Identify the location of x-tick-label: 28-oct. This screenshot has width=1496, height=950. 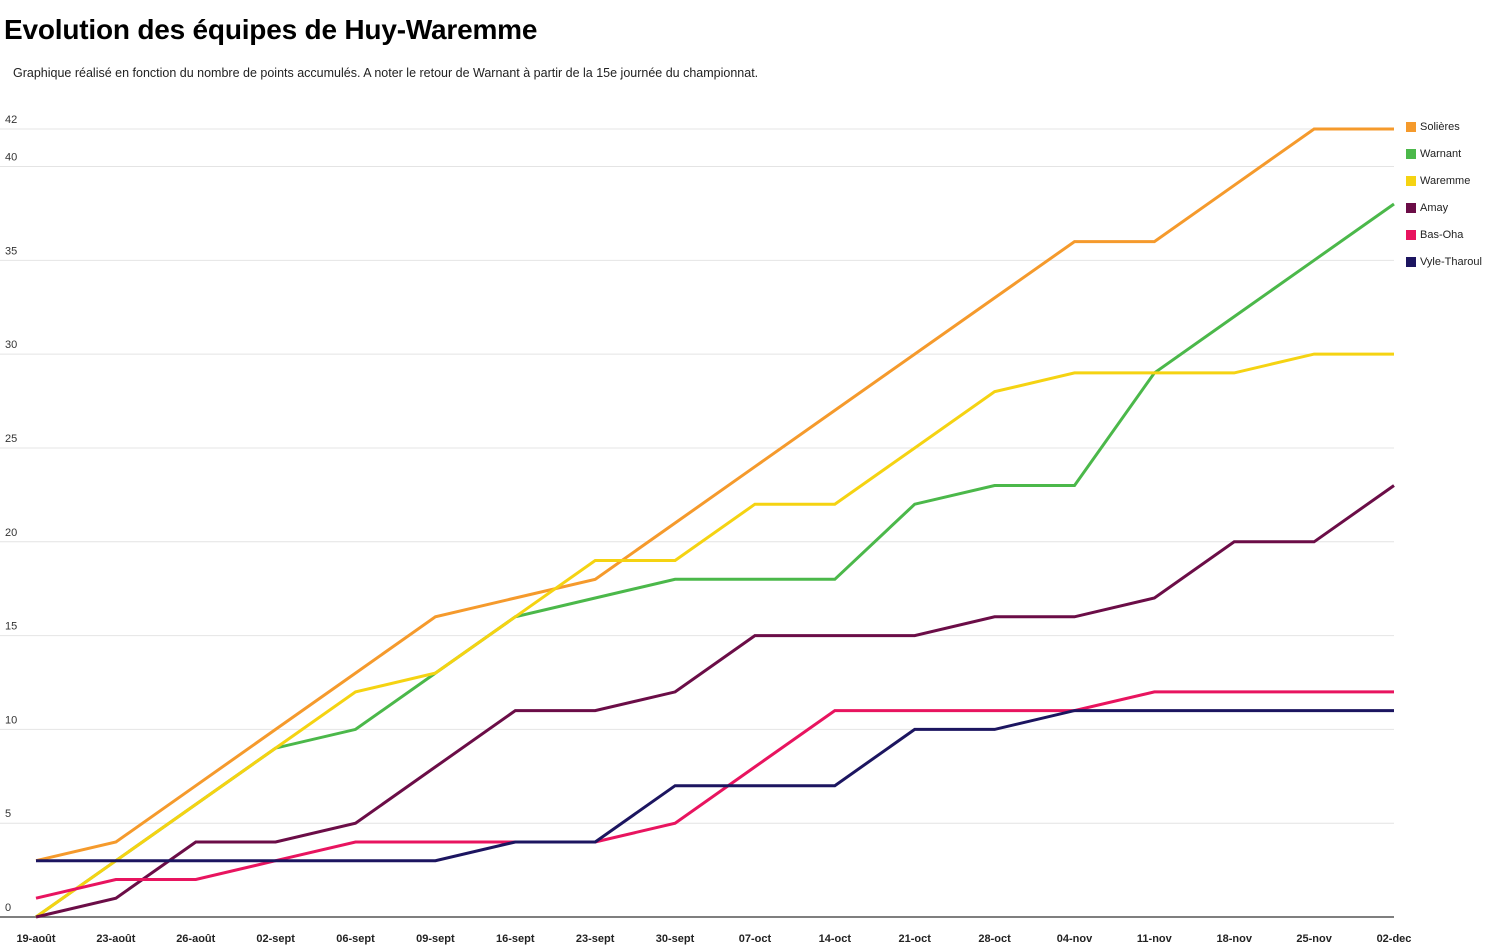
(994, 939).